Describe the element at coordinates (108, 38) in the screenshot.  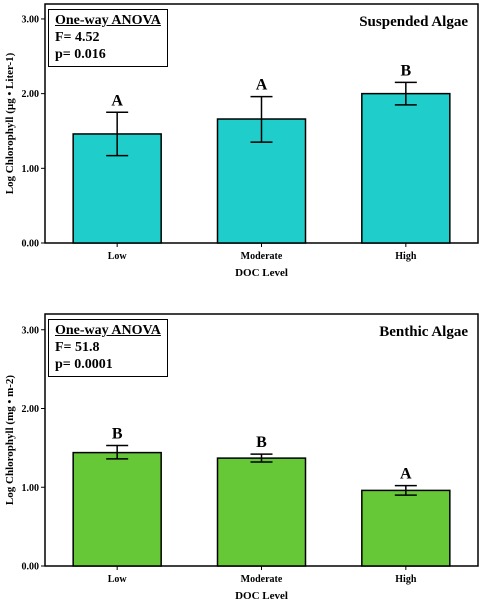
I see `anova-stats-box: One-way ANOVA F= 4.52 p= 0.016` at that location.